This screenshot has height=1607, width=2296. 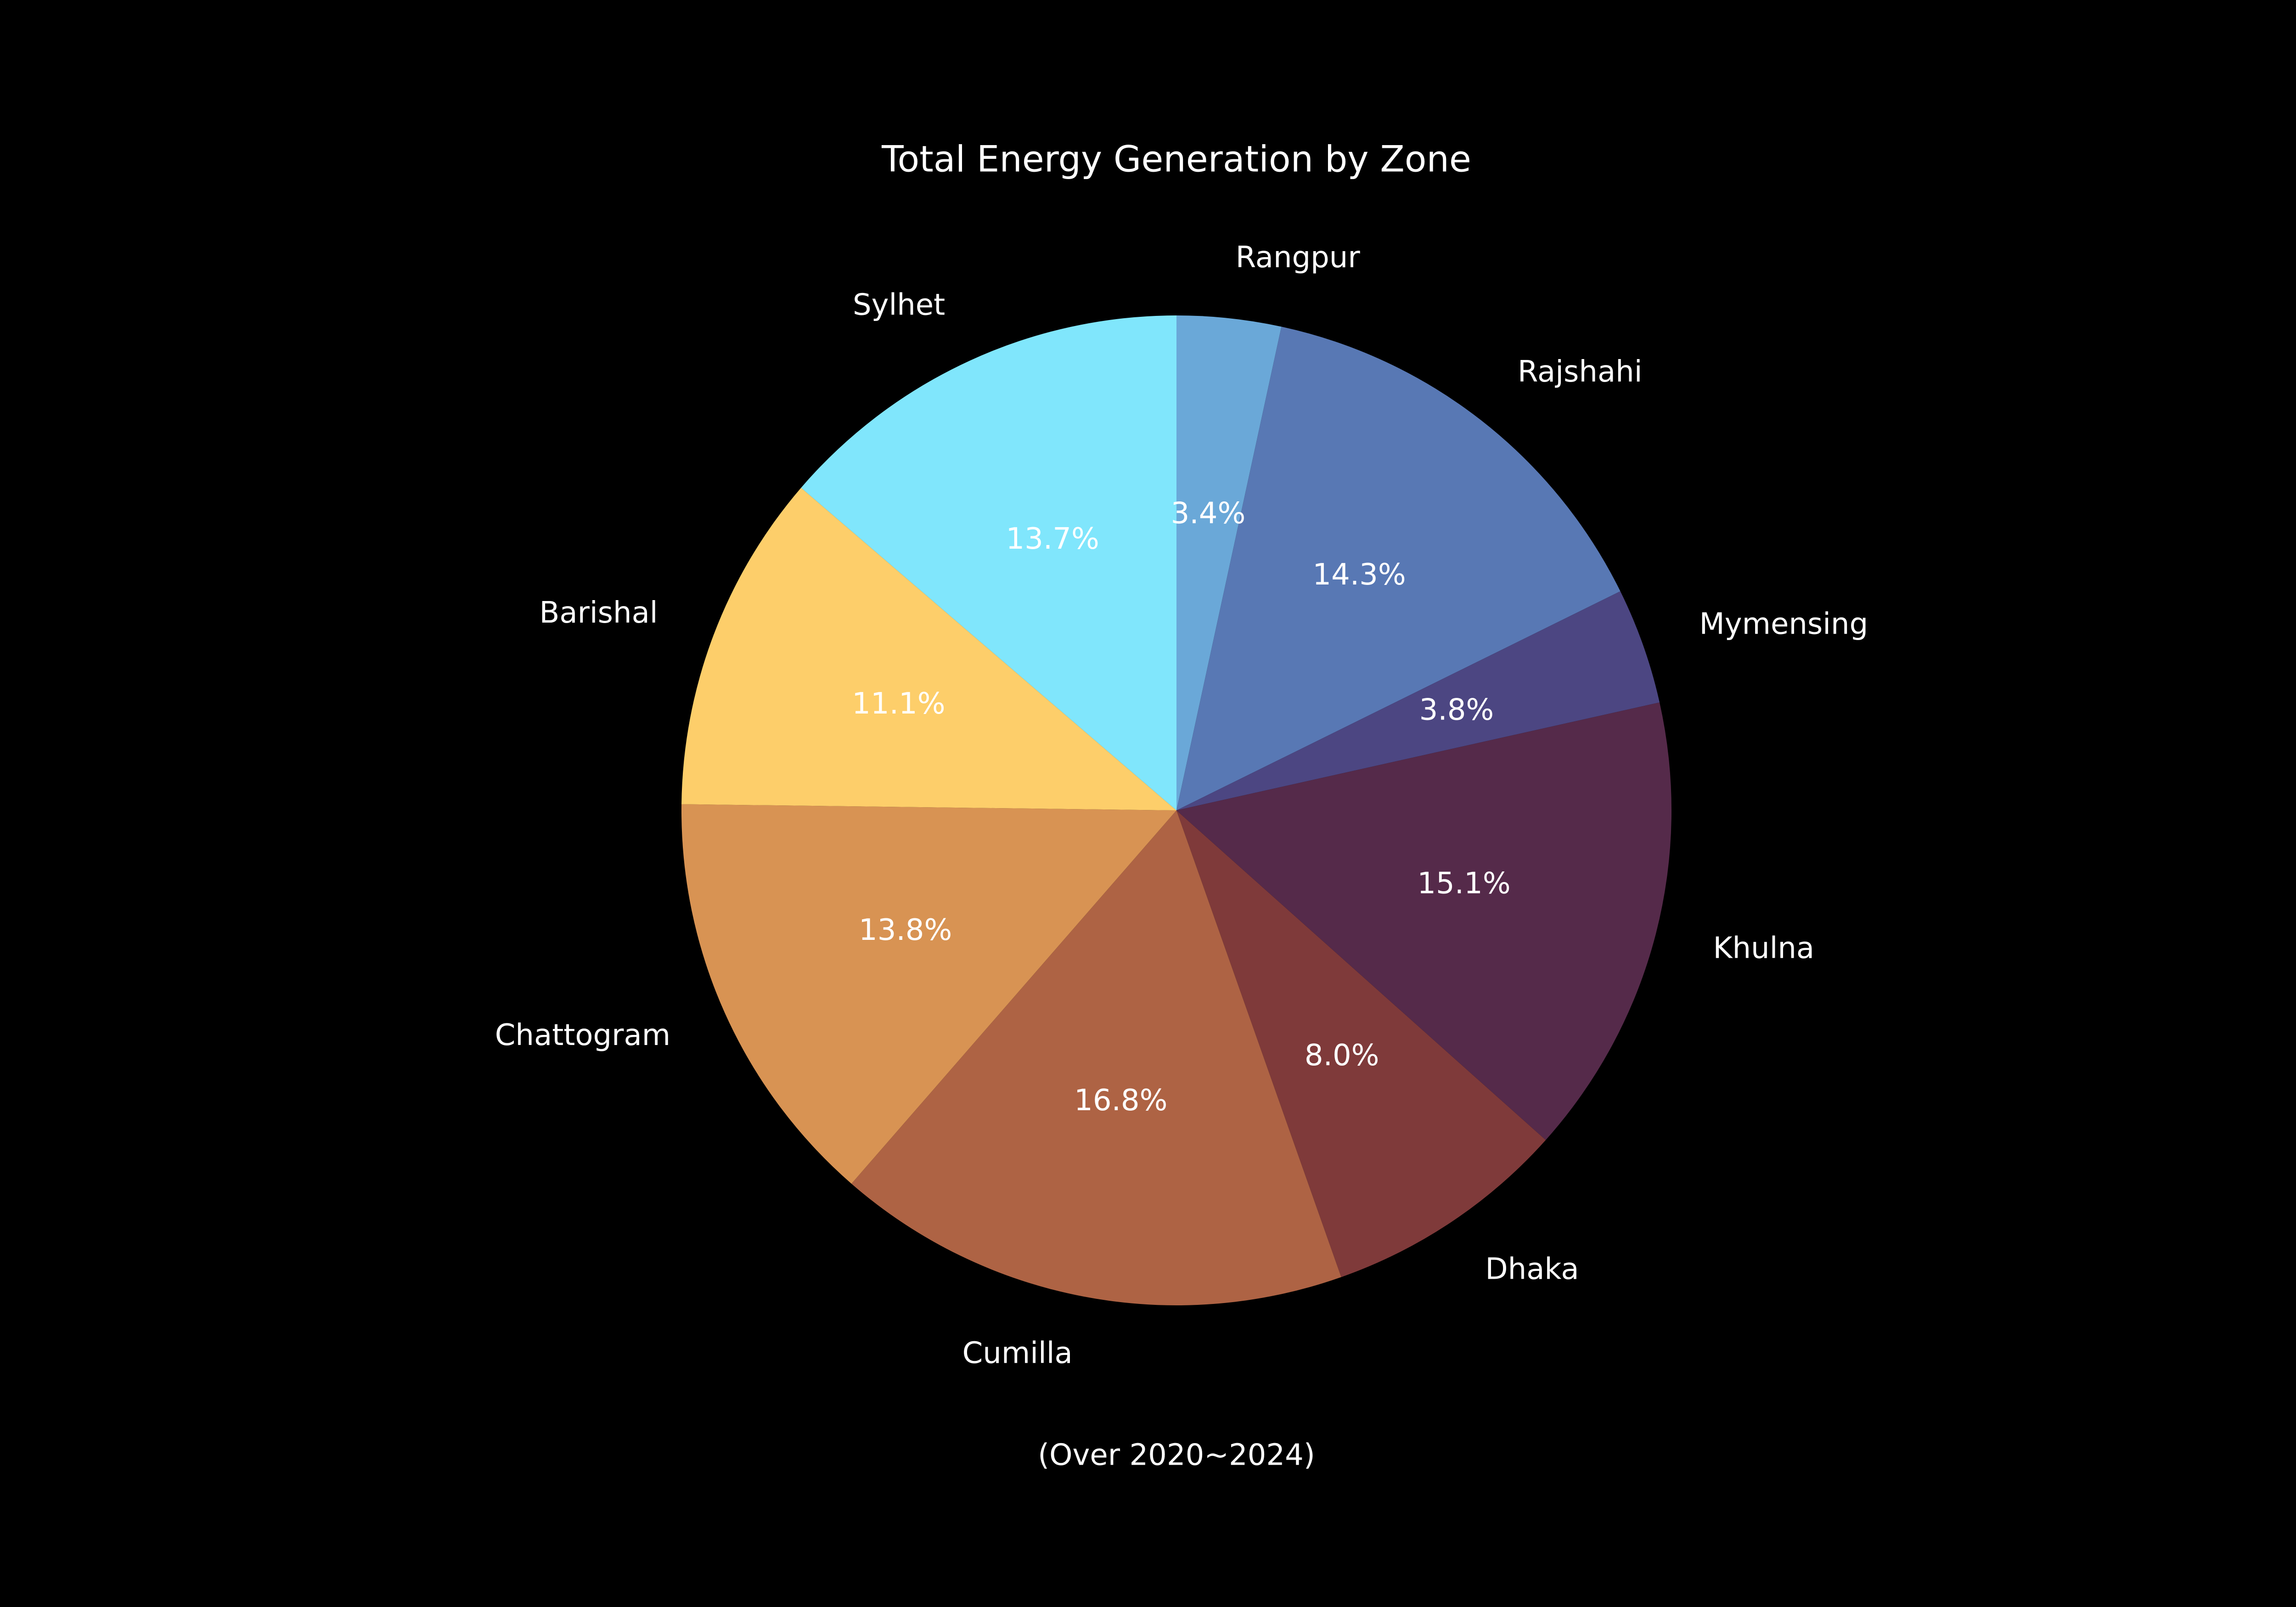 What do you see at coordinates (928, 994) in the screenshot?
I see `pie-slice-chattogram` at bounding box center [928, 994].